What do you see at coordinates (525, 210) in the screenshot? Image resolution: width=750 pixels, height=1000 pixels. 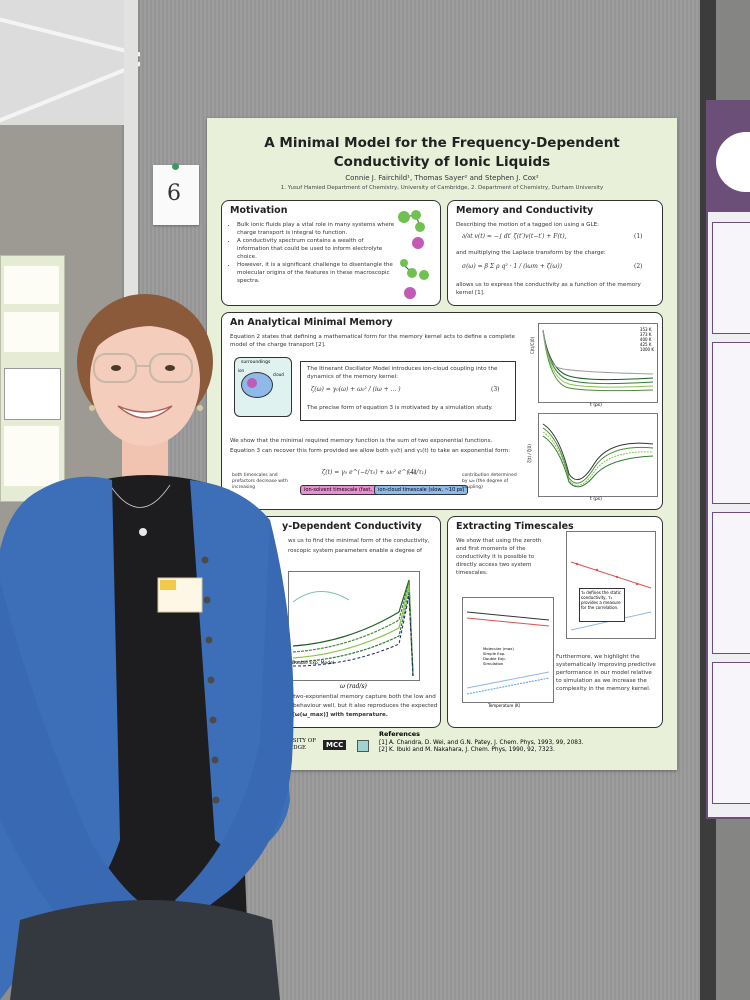 I see `memory-title: Memory and Conductivity` at bounding box center [525, 210].